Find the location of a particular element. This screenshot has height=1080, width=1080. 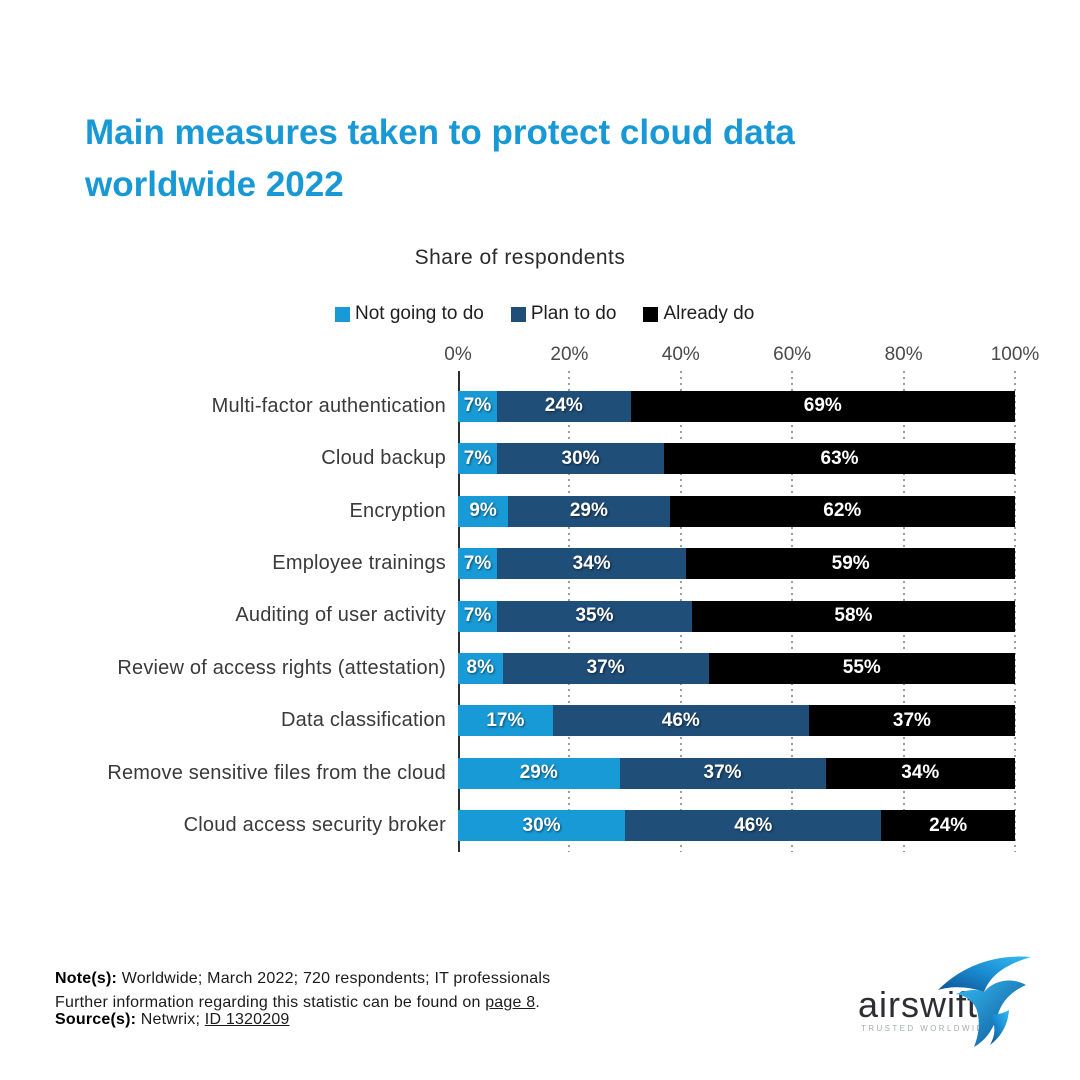

bar-row: 7% 34% 59% is located at coordinates (736, 564).